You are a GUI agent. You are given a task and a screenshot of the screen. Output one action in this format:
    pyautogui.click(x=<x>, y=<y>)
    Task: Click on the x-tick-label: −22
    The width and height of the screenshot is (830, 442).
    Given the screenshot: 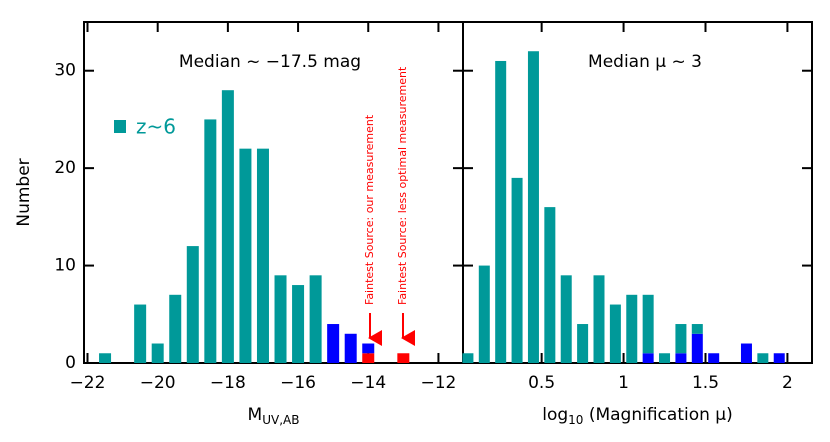 What is the action you would take?
    pyautogui.click(x=88, y=383)
    